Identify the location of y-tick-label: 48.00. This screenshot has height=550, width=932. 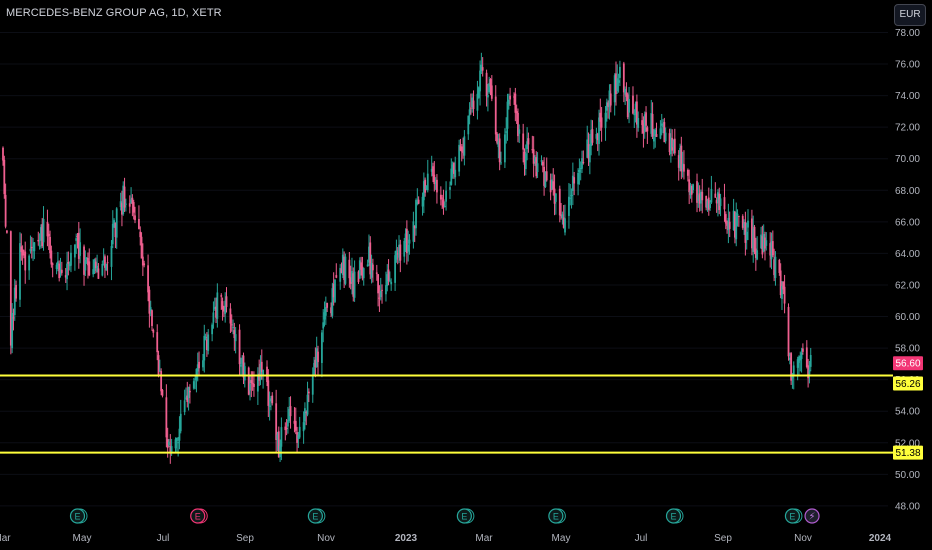
(907, 506).